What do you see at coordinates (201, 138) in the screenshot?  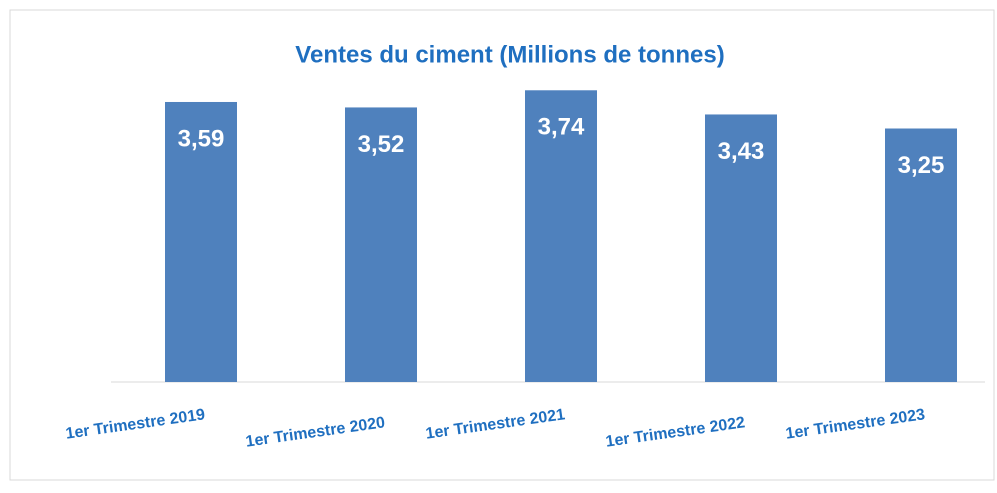 I see `data-label: 3,59` at bounding box center [201, 138].